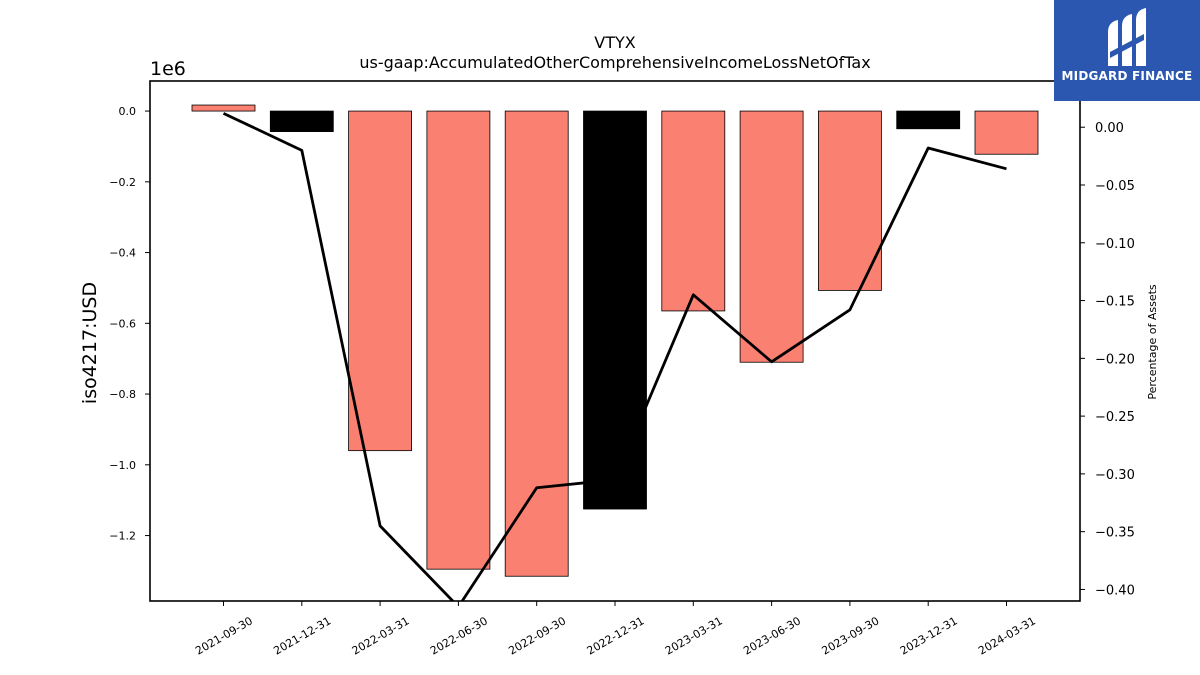 This screenshot has width=1200, height=675. Describe the element at coordinates (1007, 635) in the screenshot. I see `x-tick-label: 2024-03-31` at that location.